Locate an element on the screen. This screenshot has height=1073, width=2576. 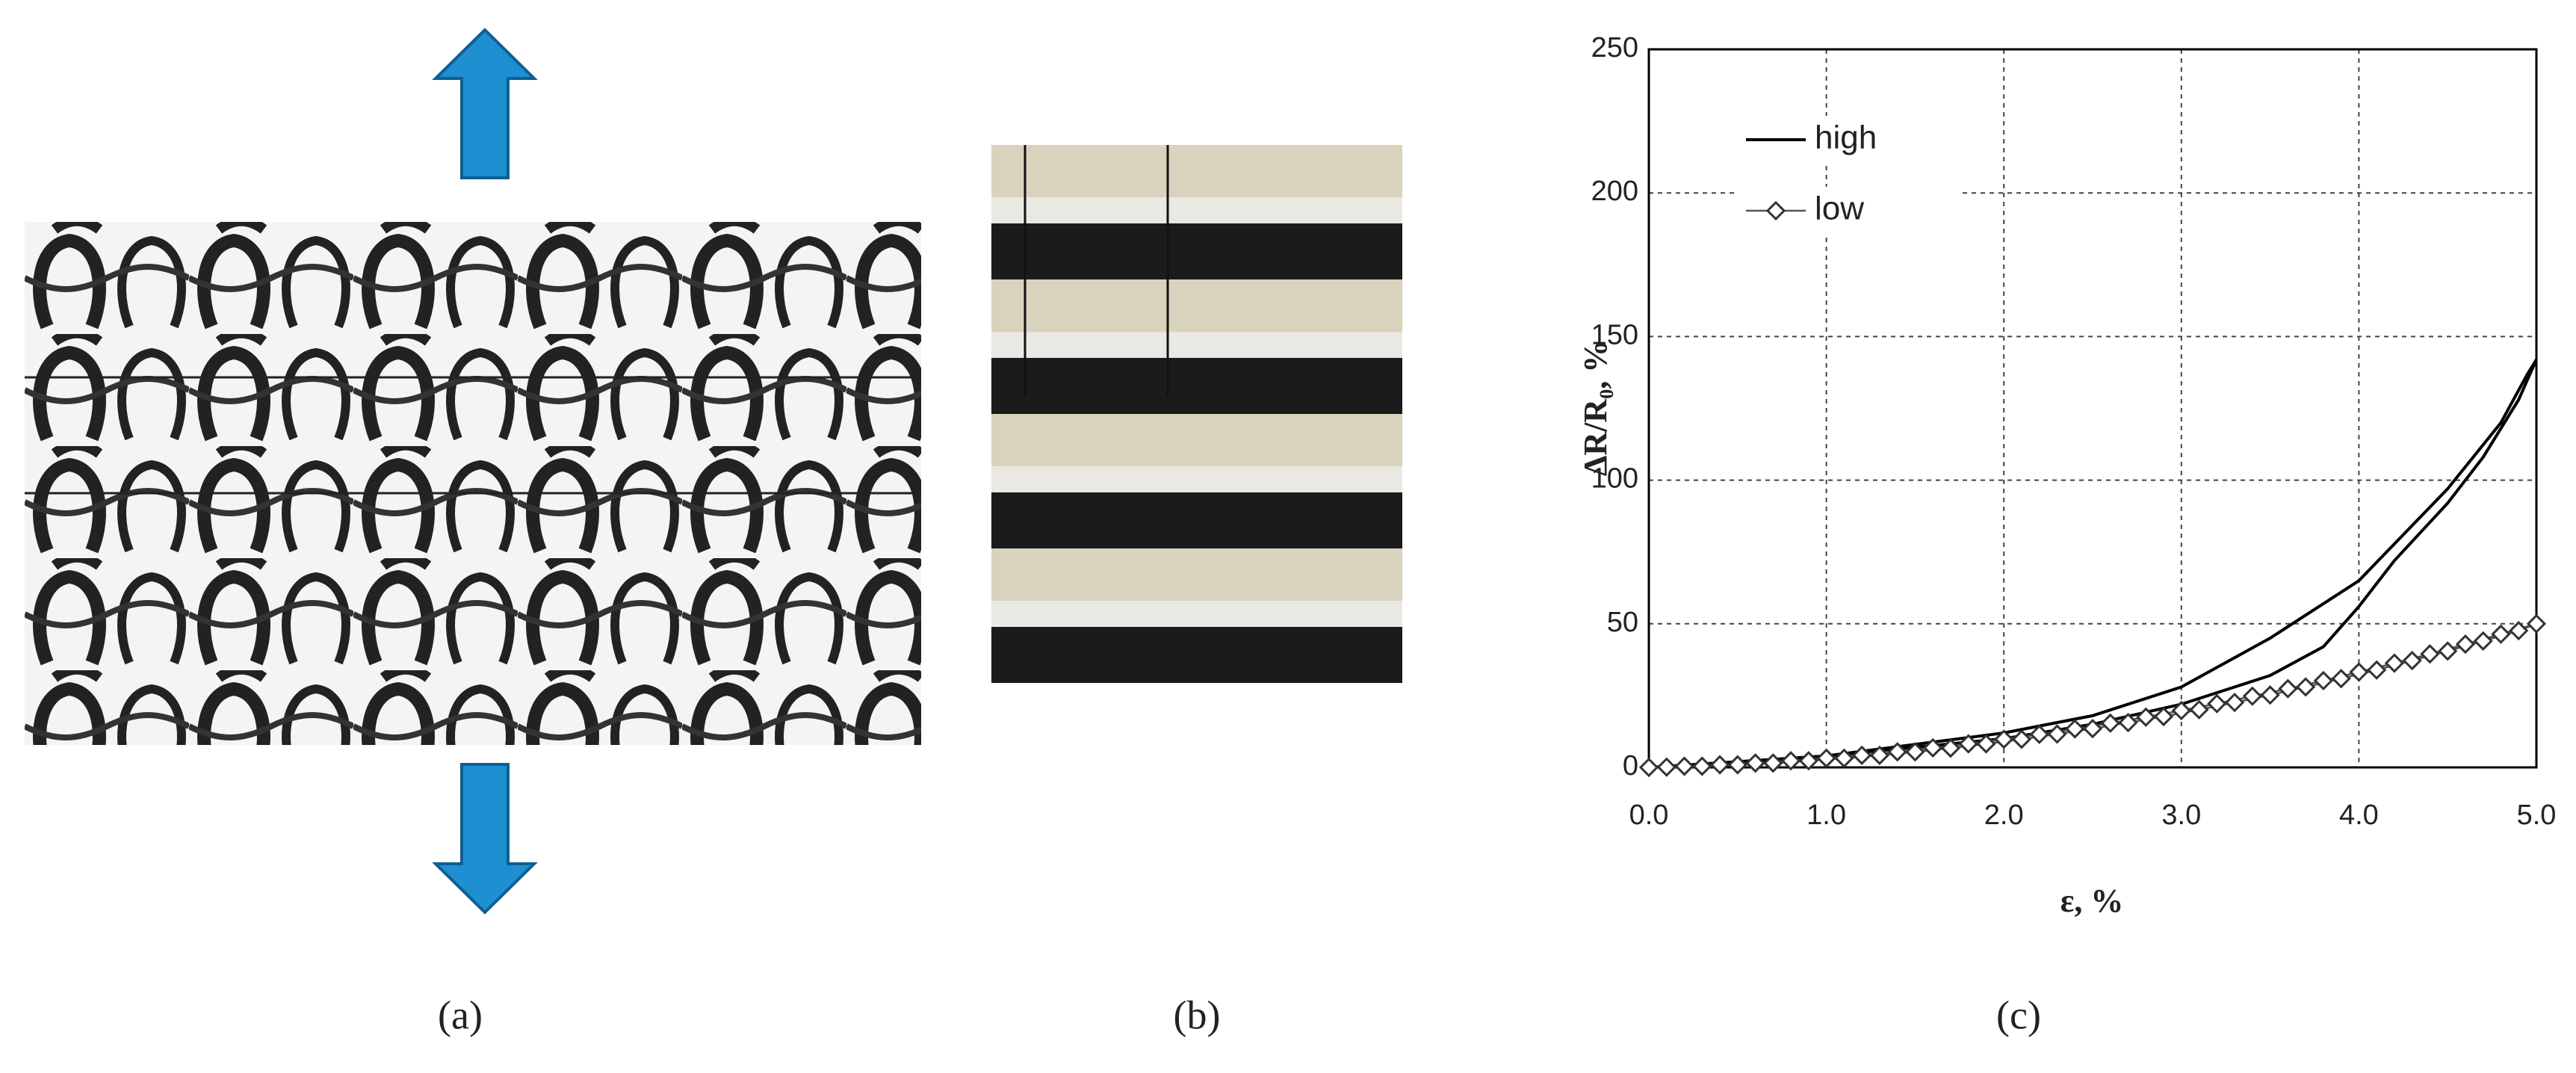
y-tick-label: 100 is located at coordinates (1614, 479).